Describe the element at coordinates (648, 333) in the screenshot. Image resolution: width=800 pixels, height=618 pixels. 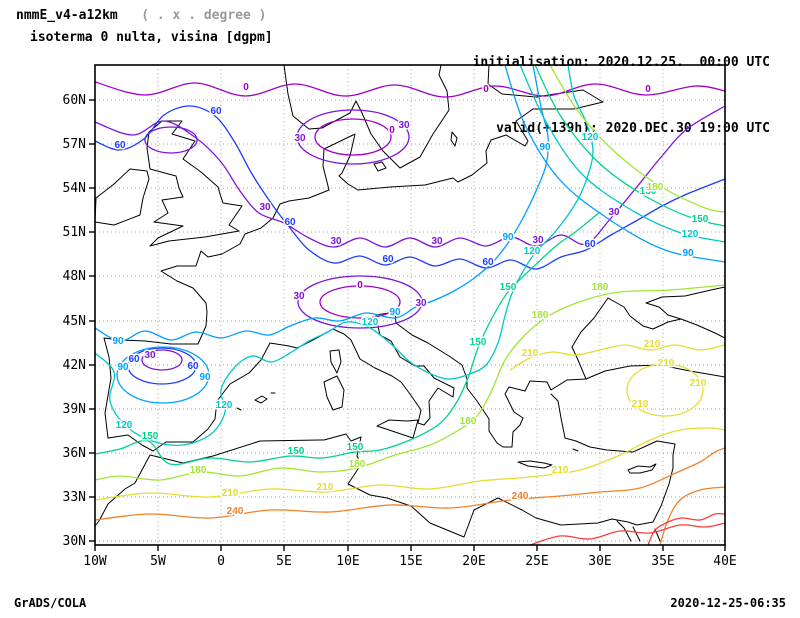
I see `coast-blacksea` at that location.